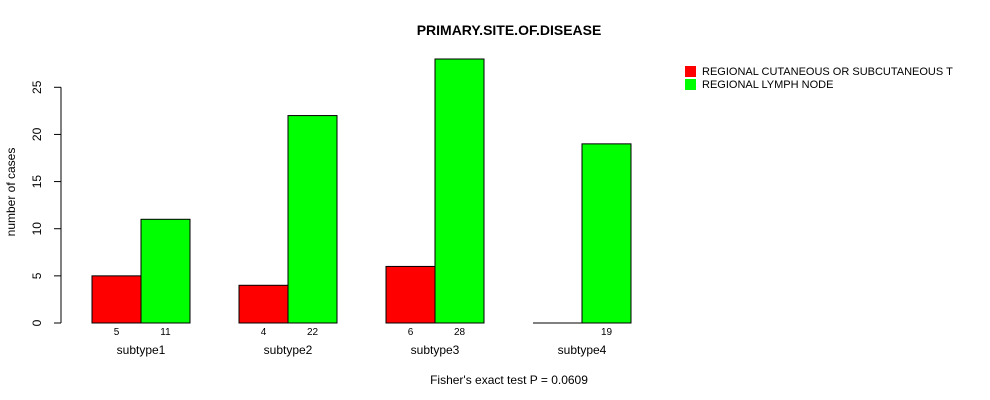  What do you see at coordinates (141, 350) in the screenshot?
I see `x-category-label: subtype1` at bounding box center [141, 350].